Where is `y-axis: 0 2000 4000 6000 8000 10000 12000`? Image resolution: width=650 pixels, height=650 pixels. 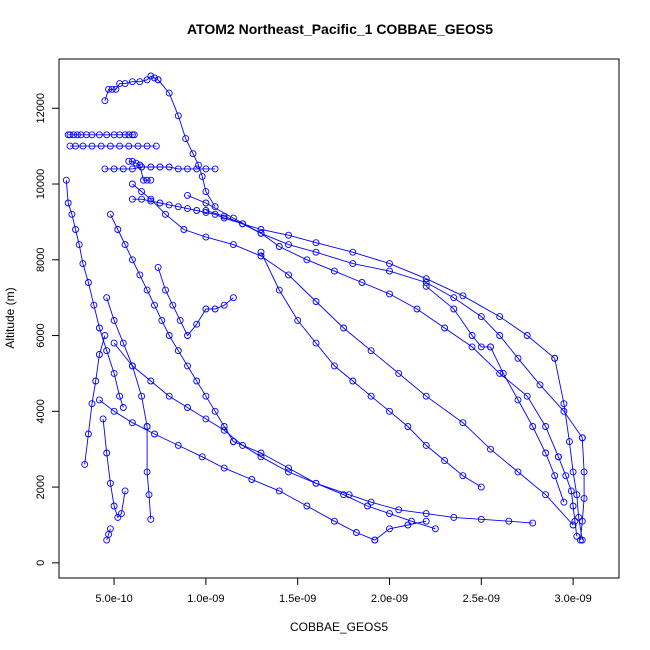
y-axis: 0 2000 4000 6000 8000 10000 12000 is located at coordinates (47, 329).